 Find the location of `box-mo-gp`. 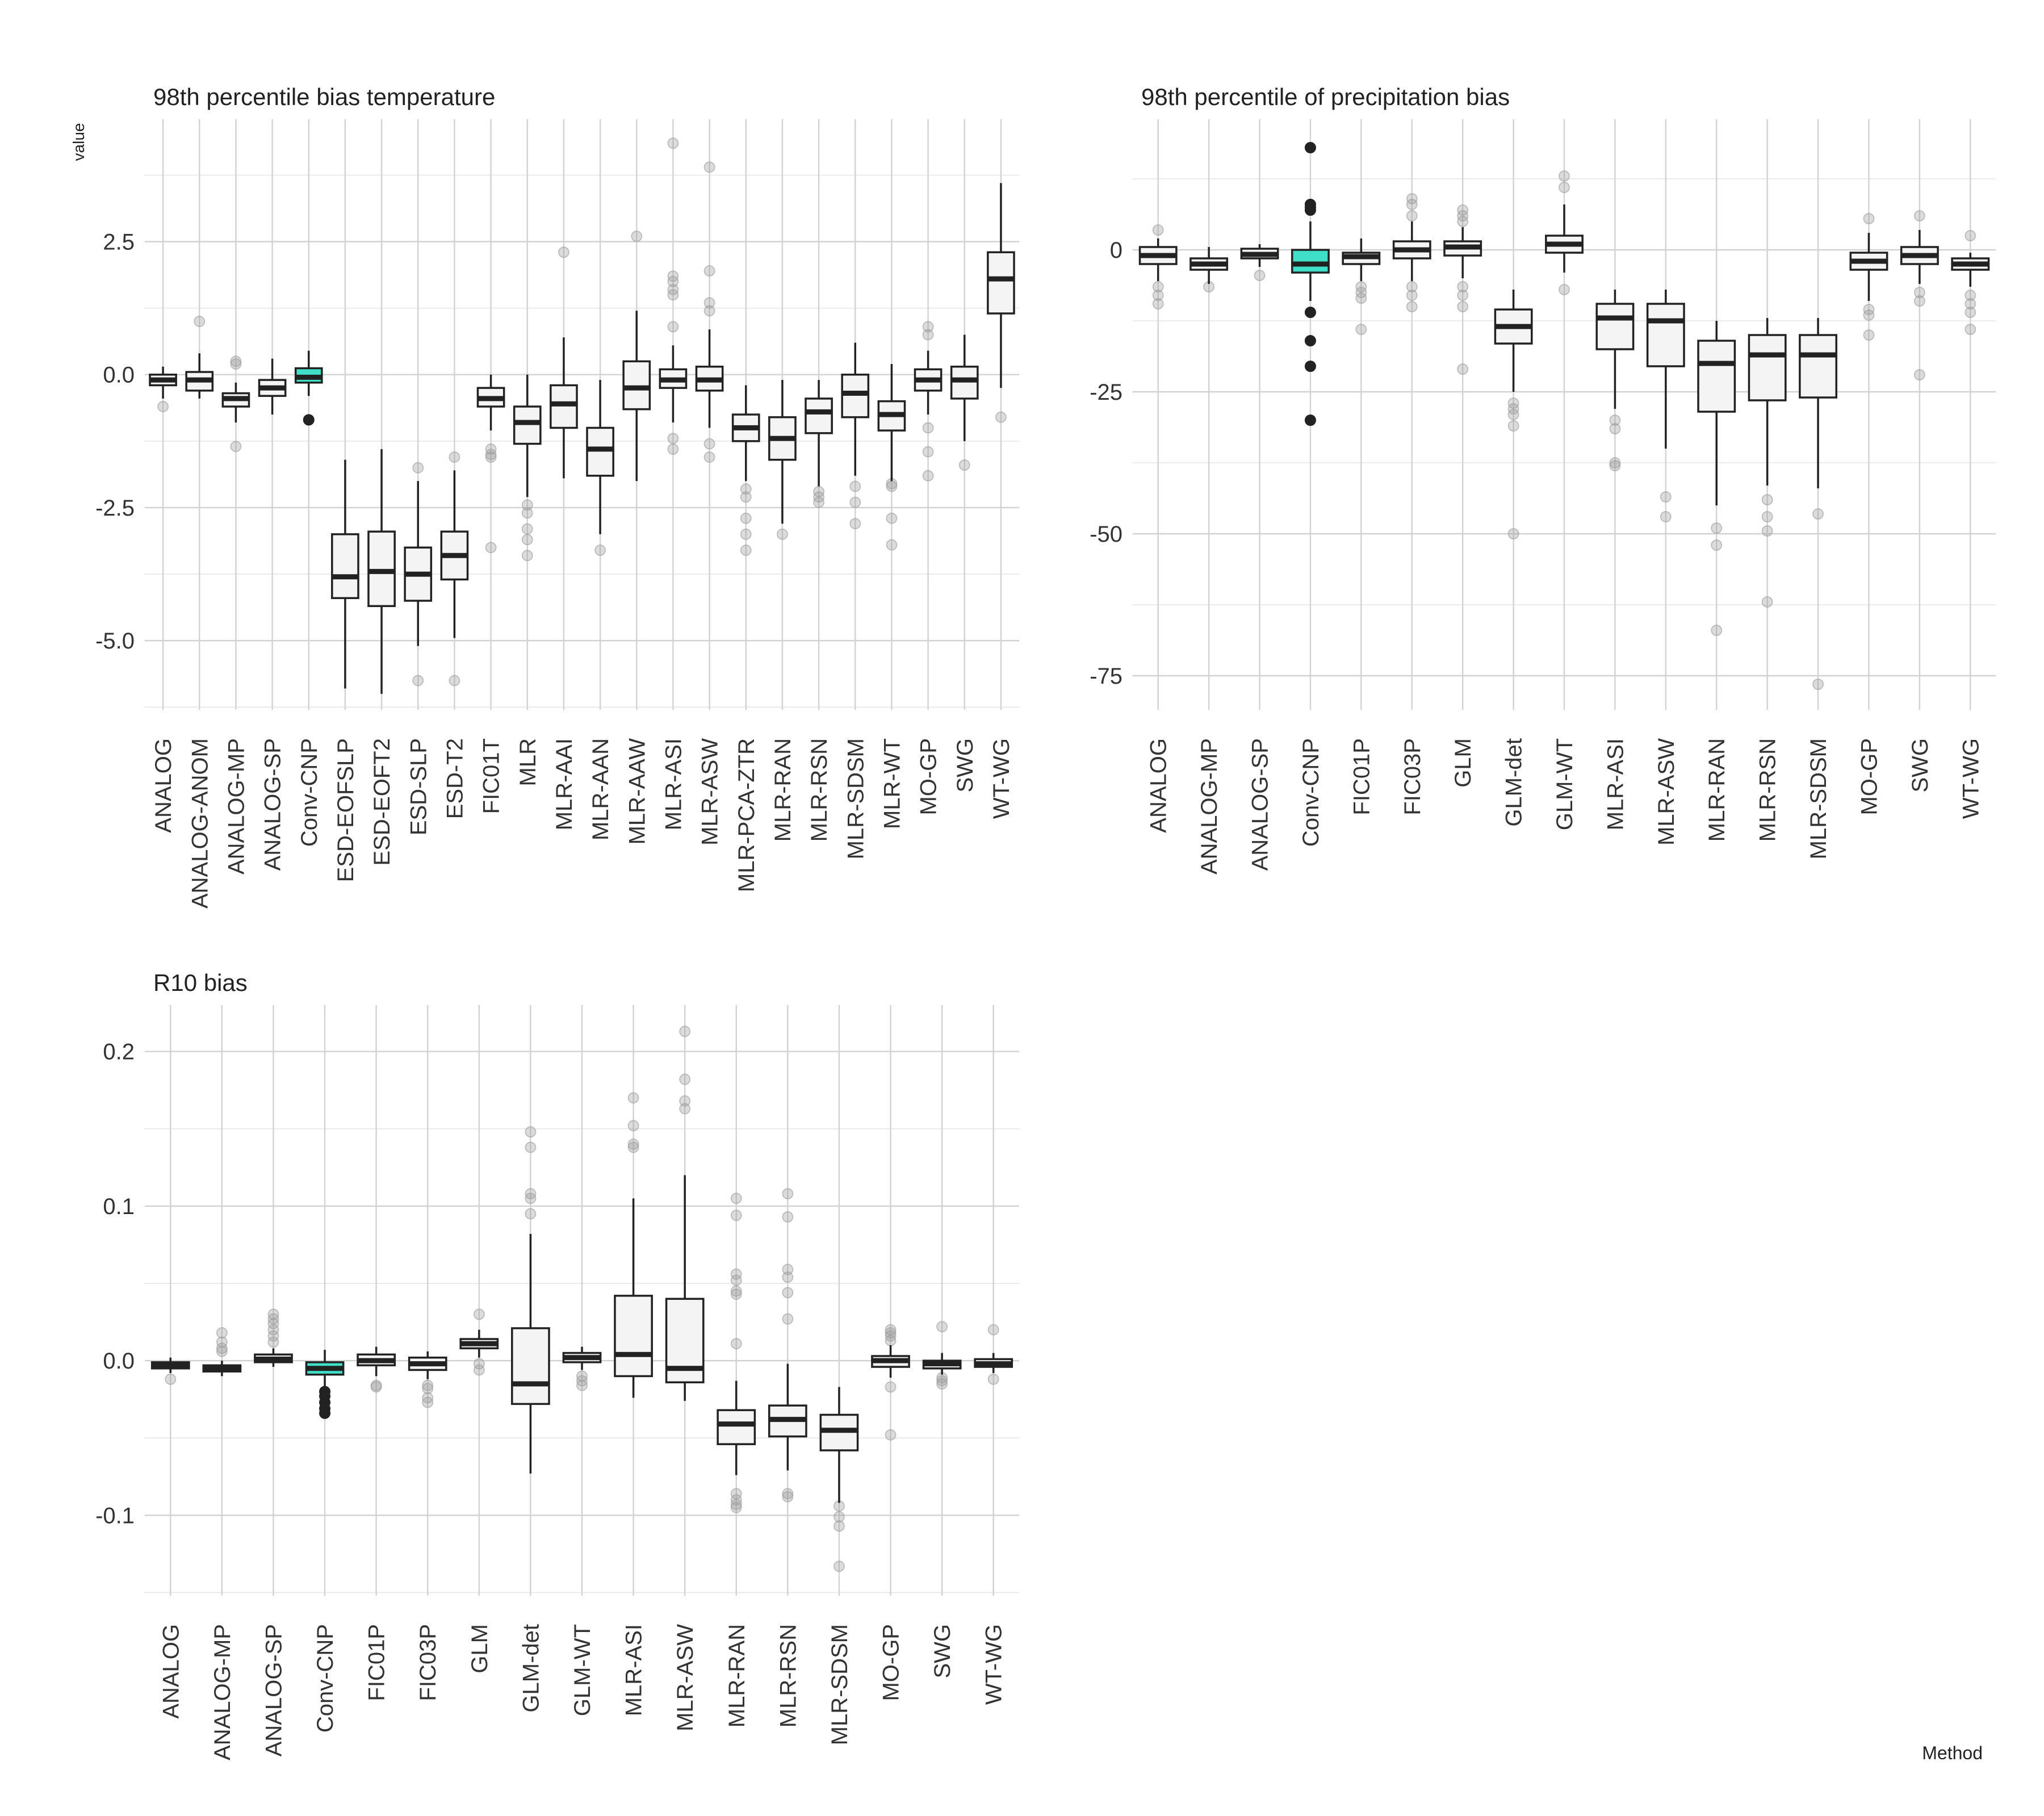

box-mo-gp is located at coordinates (890, 1382).